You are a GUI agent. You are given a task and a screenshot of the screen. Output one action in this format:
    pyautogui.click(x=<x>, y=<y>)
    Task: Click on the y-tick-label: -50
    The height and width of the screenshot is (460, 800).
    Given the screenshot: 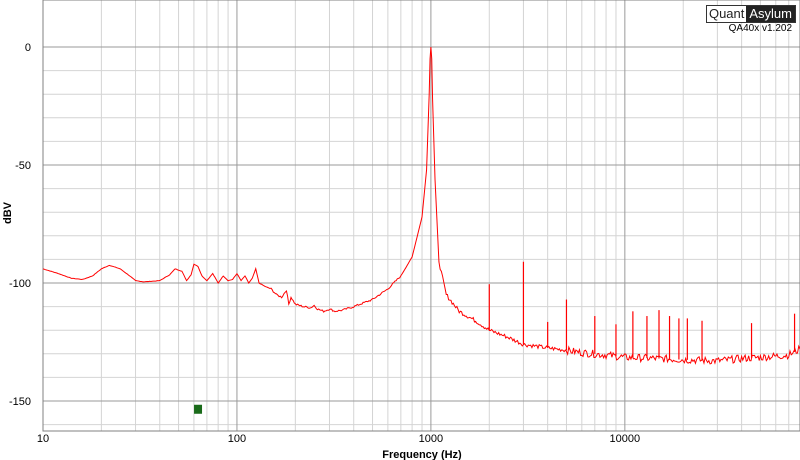 What is the action you would take?
    pyautogui.click(x=23, y=166)
    